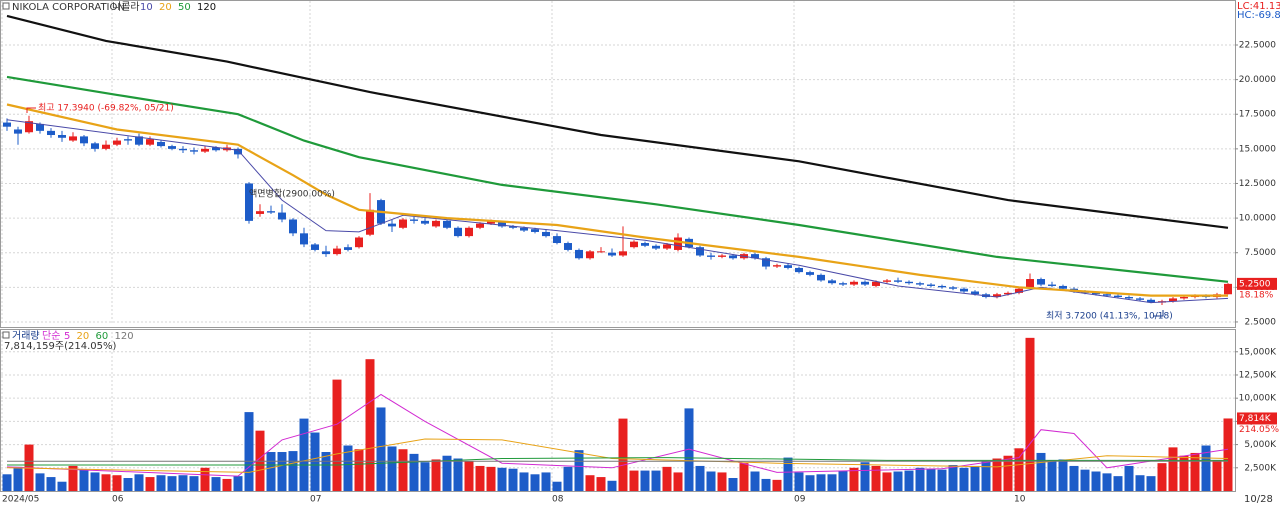 This screenshot has width=1280, height=507. I want to click on annotation-arrow, so click(1158, 313).